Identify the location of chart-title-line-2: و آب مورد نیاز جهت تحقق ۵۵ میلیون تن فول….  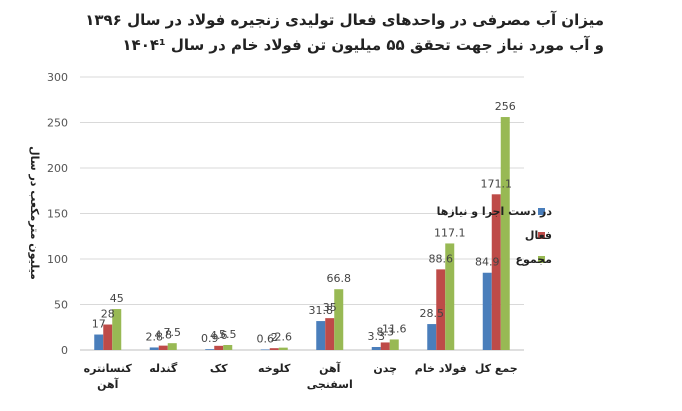
(363, 45).